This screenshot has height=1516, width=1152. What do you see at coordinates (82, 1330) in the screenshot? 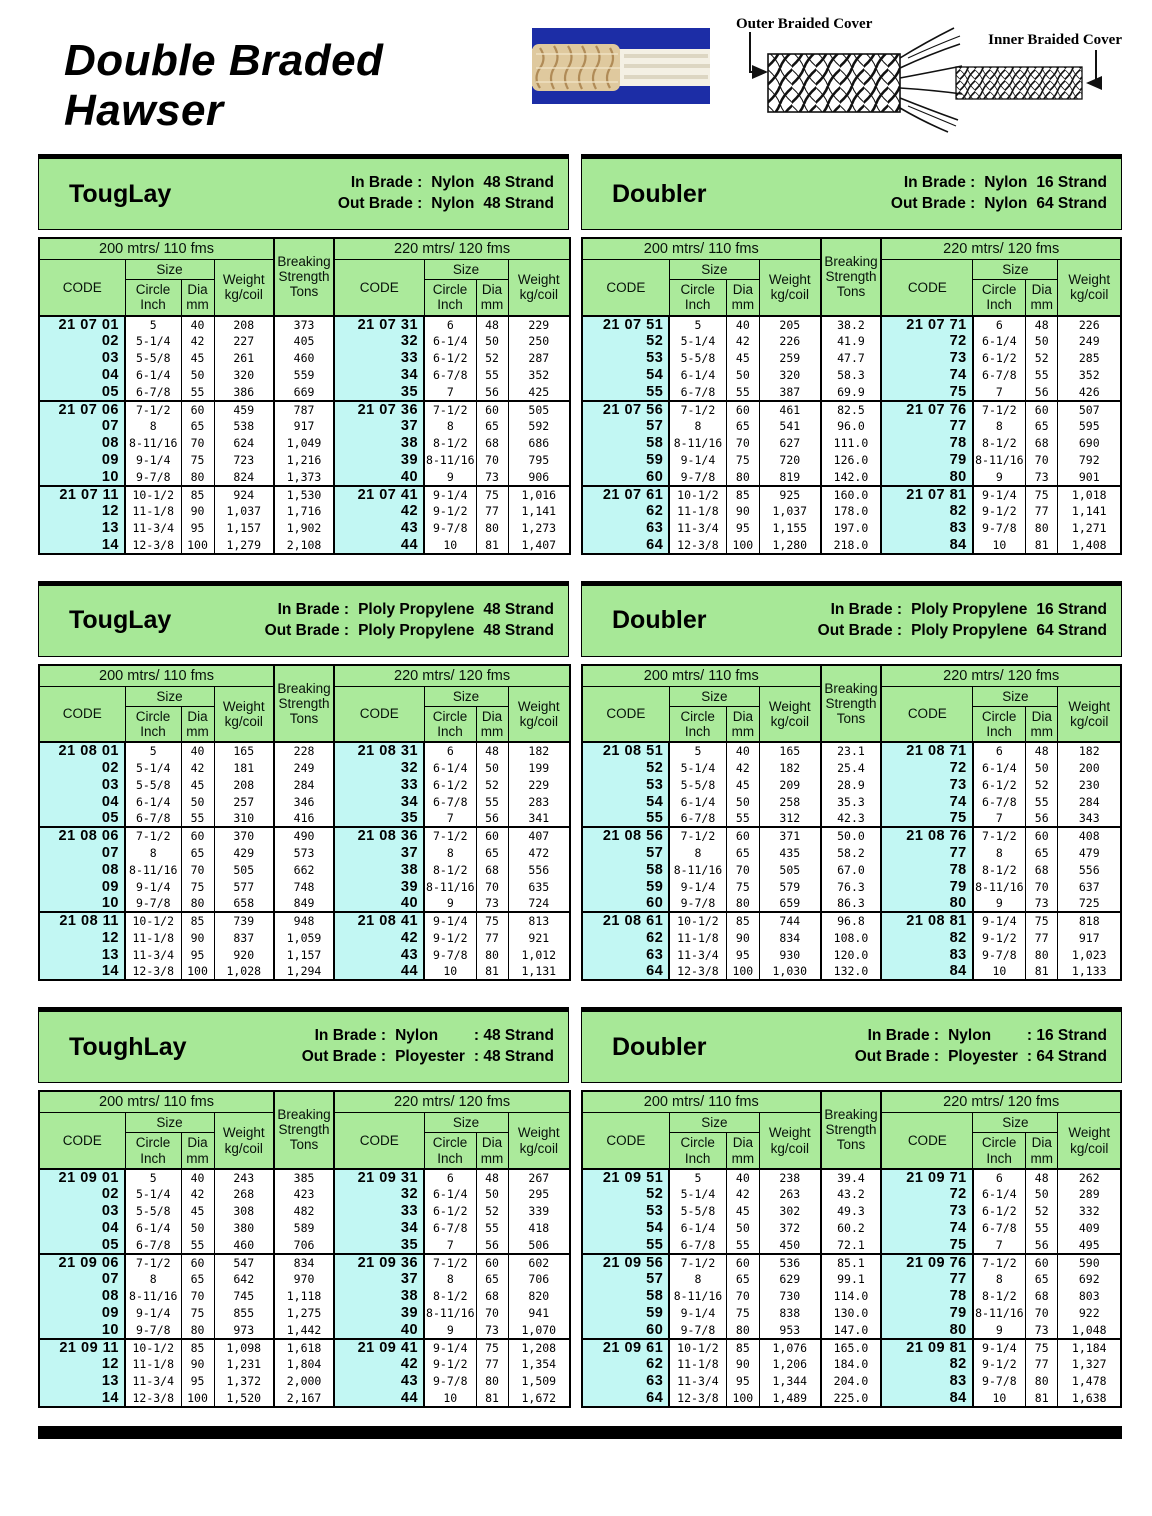
I see `cell-code: 10` at bounding box center [82, 1330].